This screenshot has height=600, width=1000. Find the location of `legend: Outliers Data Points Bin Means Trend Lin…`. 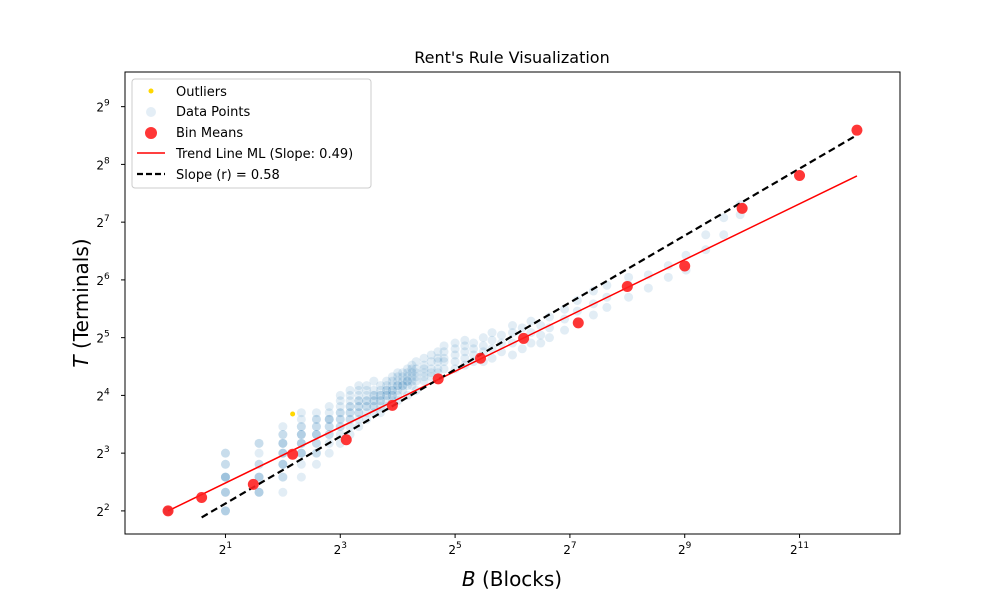

legend: Outliers Data Points Bin Means Trend Lin… is located at coordinates (251, 133).